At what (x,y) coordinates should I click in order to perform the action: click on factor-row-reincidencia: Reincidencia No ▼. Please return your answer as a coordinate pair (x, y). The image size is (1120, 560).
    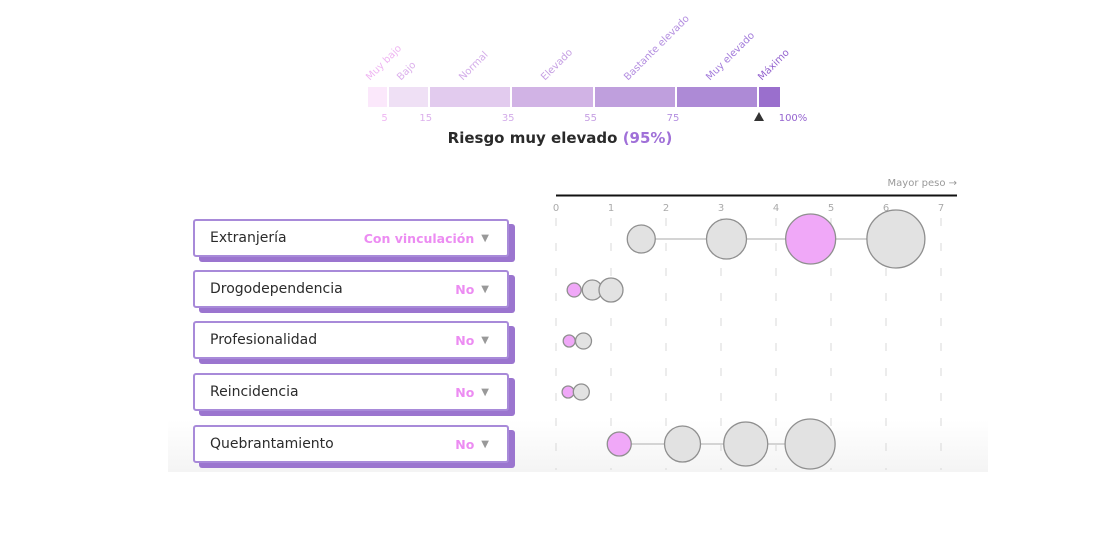
    Looking at the image, I should click on (354, 394).